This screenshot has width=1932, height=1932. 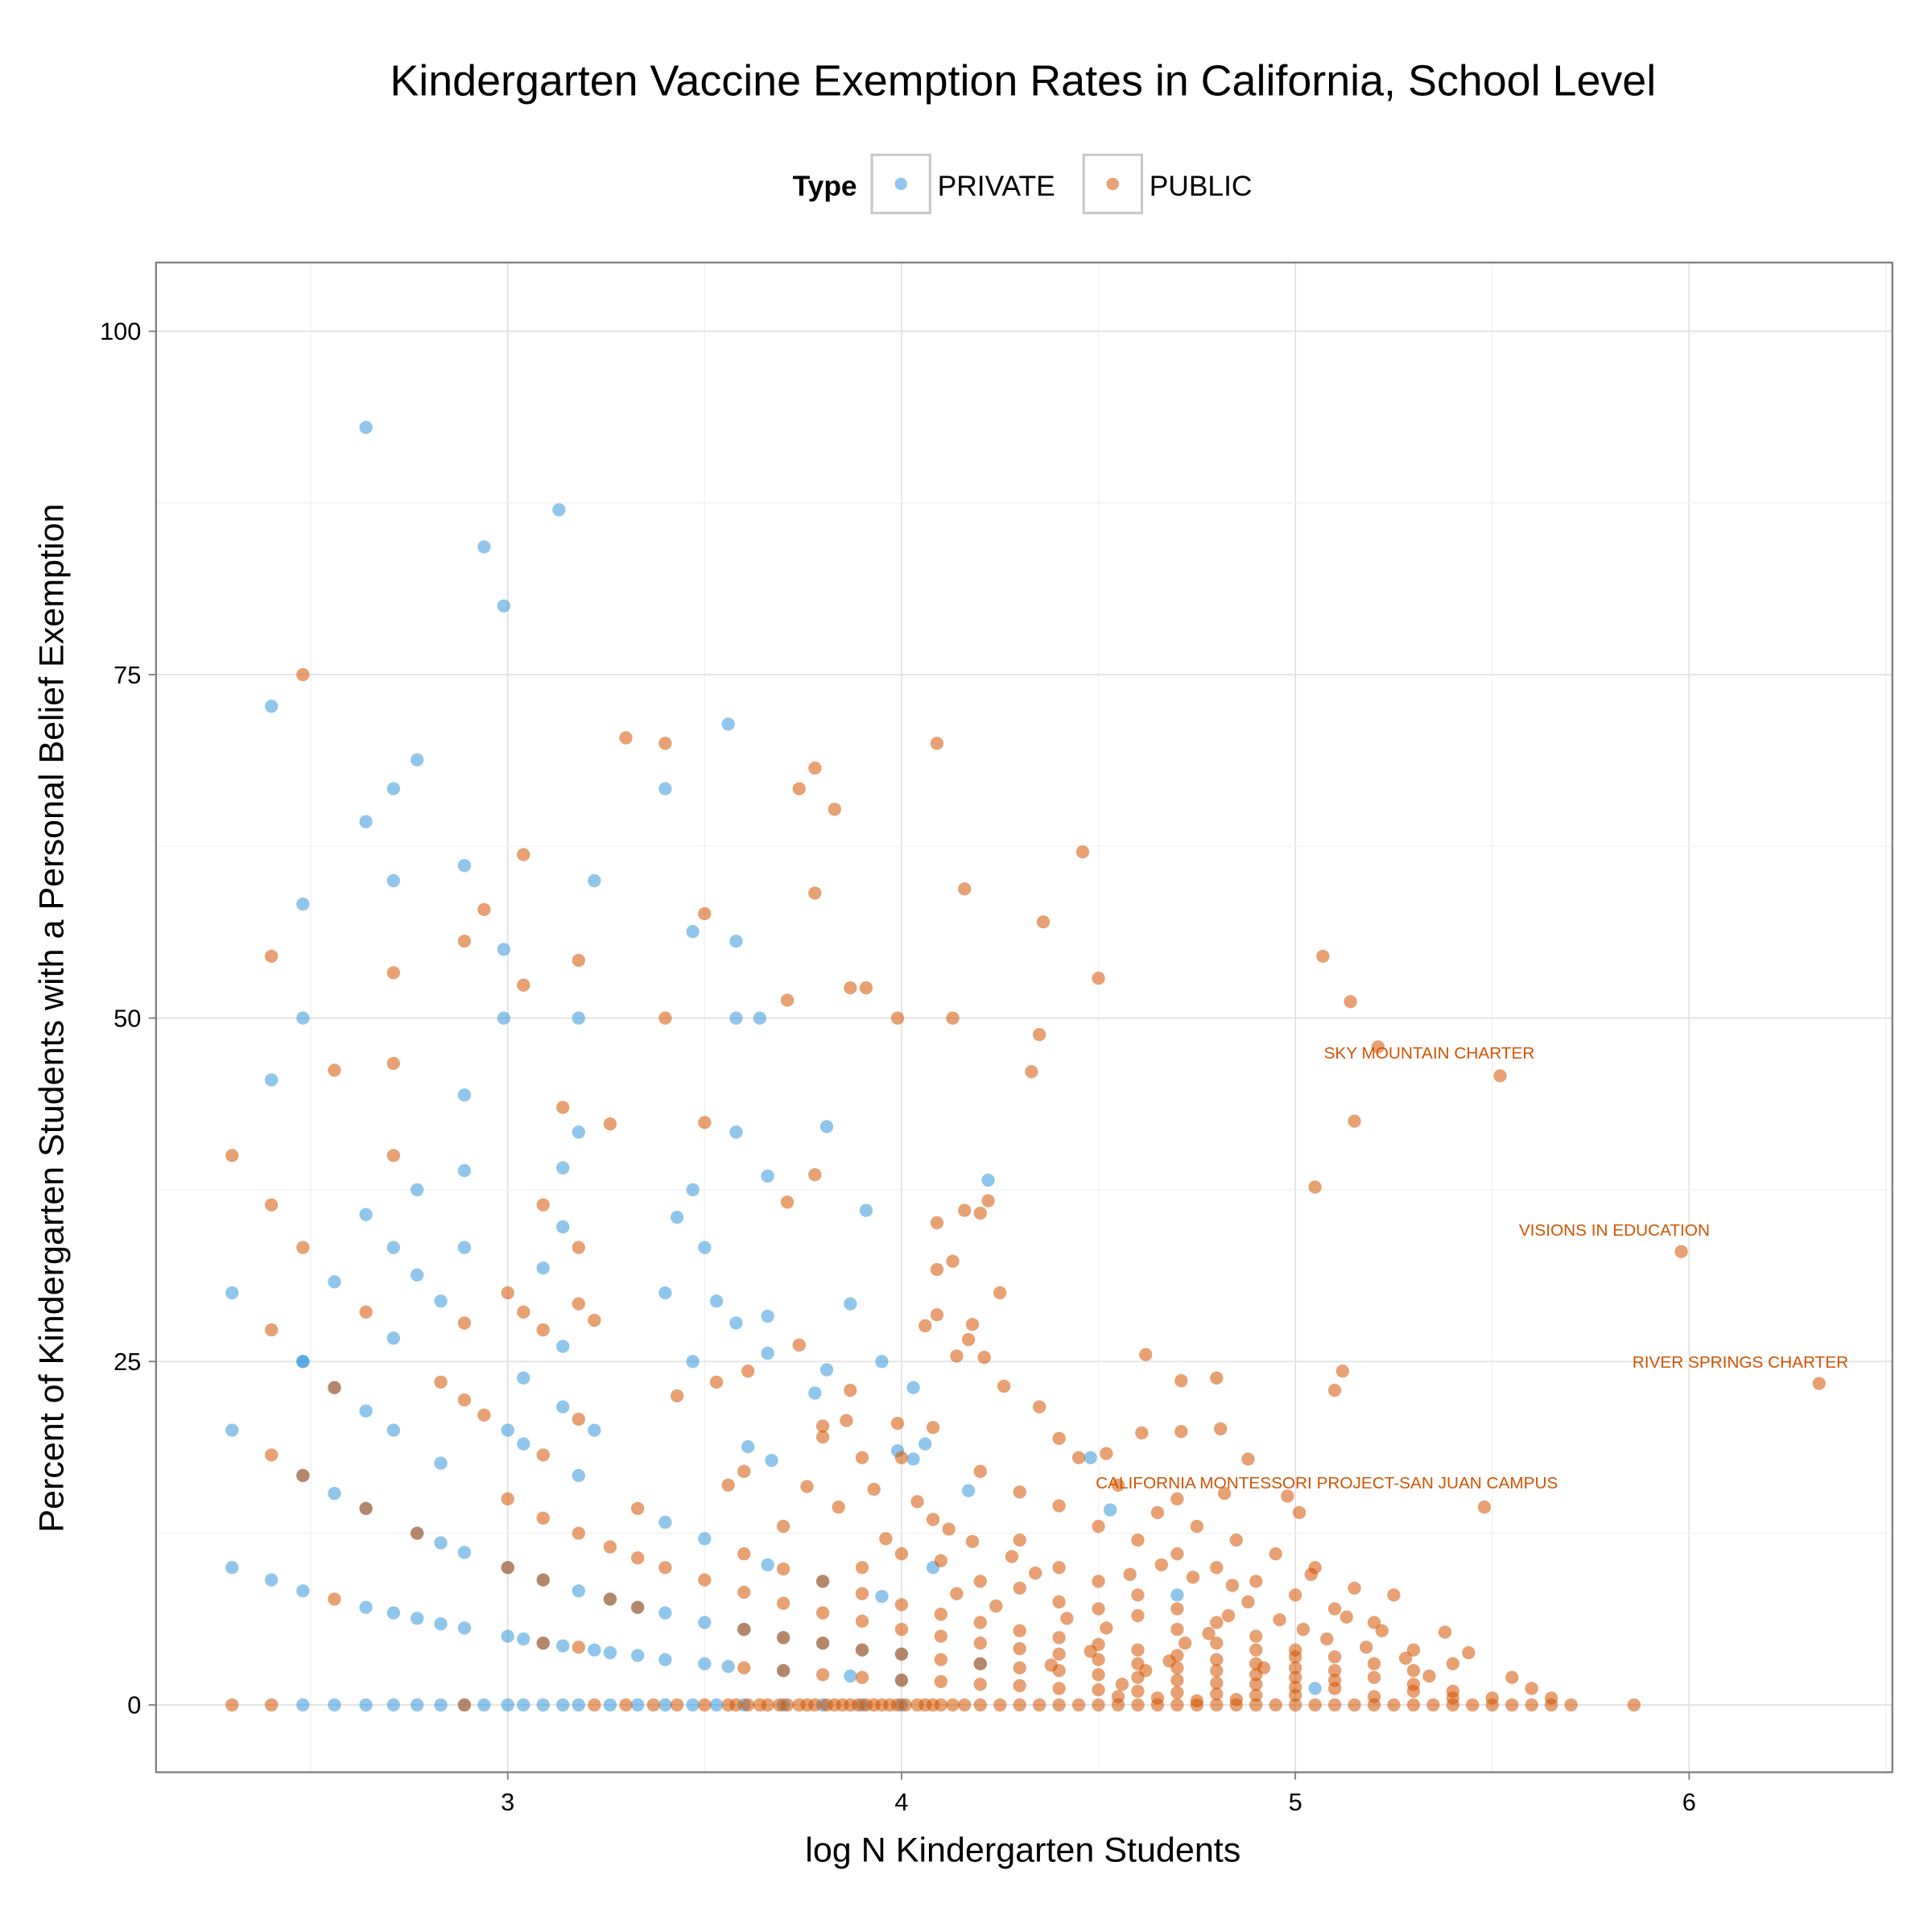 What do you see at coordinates (134, 1705) in the screenshot?
I see `y-tick-label: 0` at bounding box center [134, 1705].